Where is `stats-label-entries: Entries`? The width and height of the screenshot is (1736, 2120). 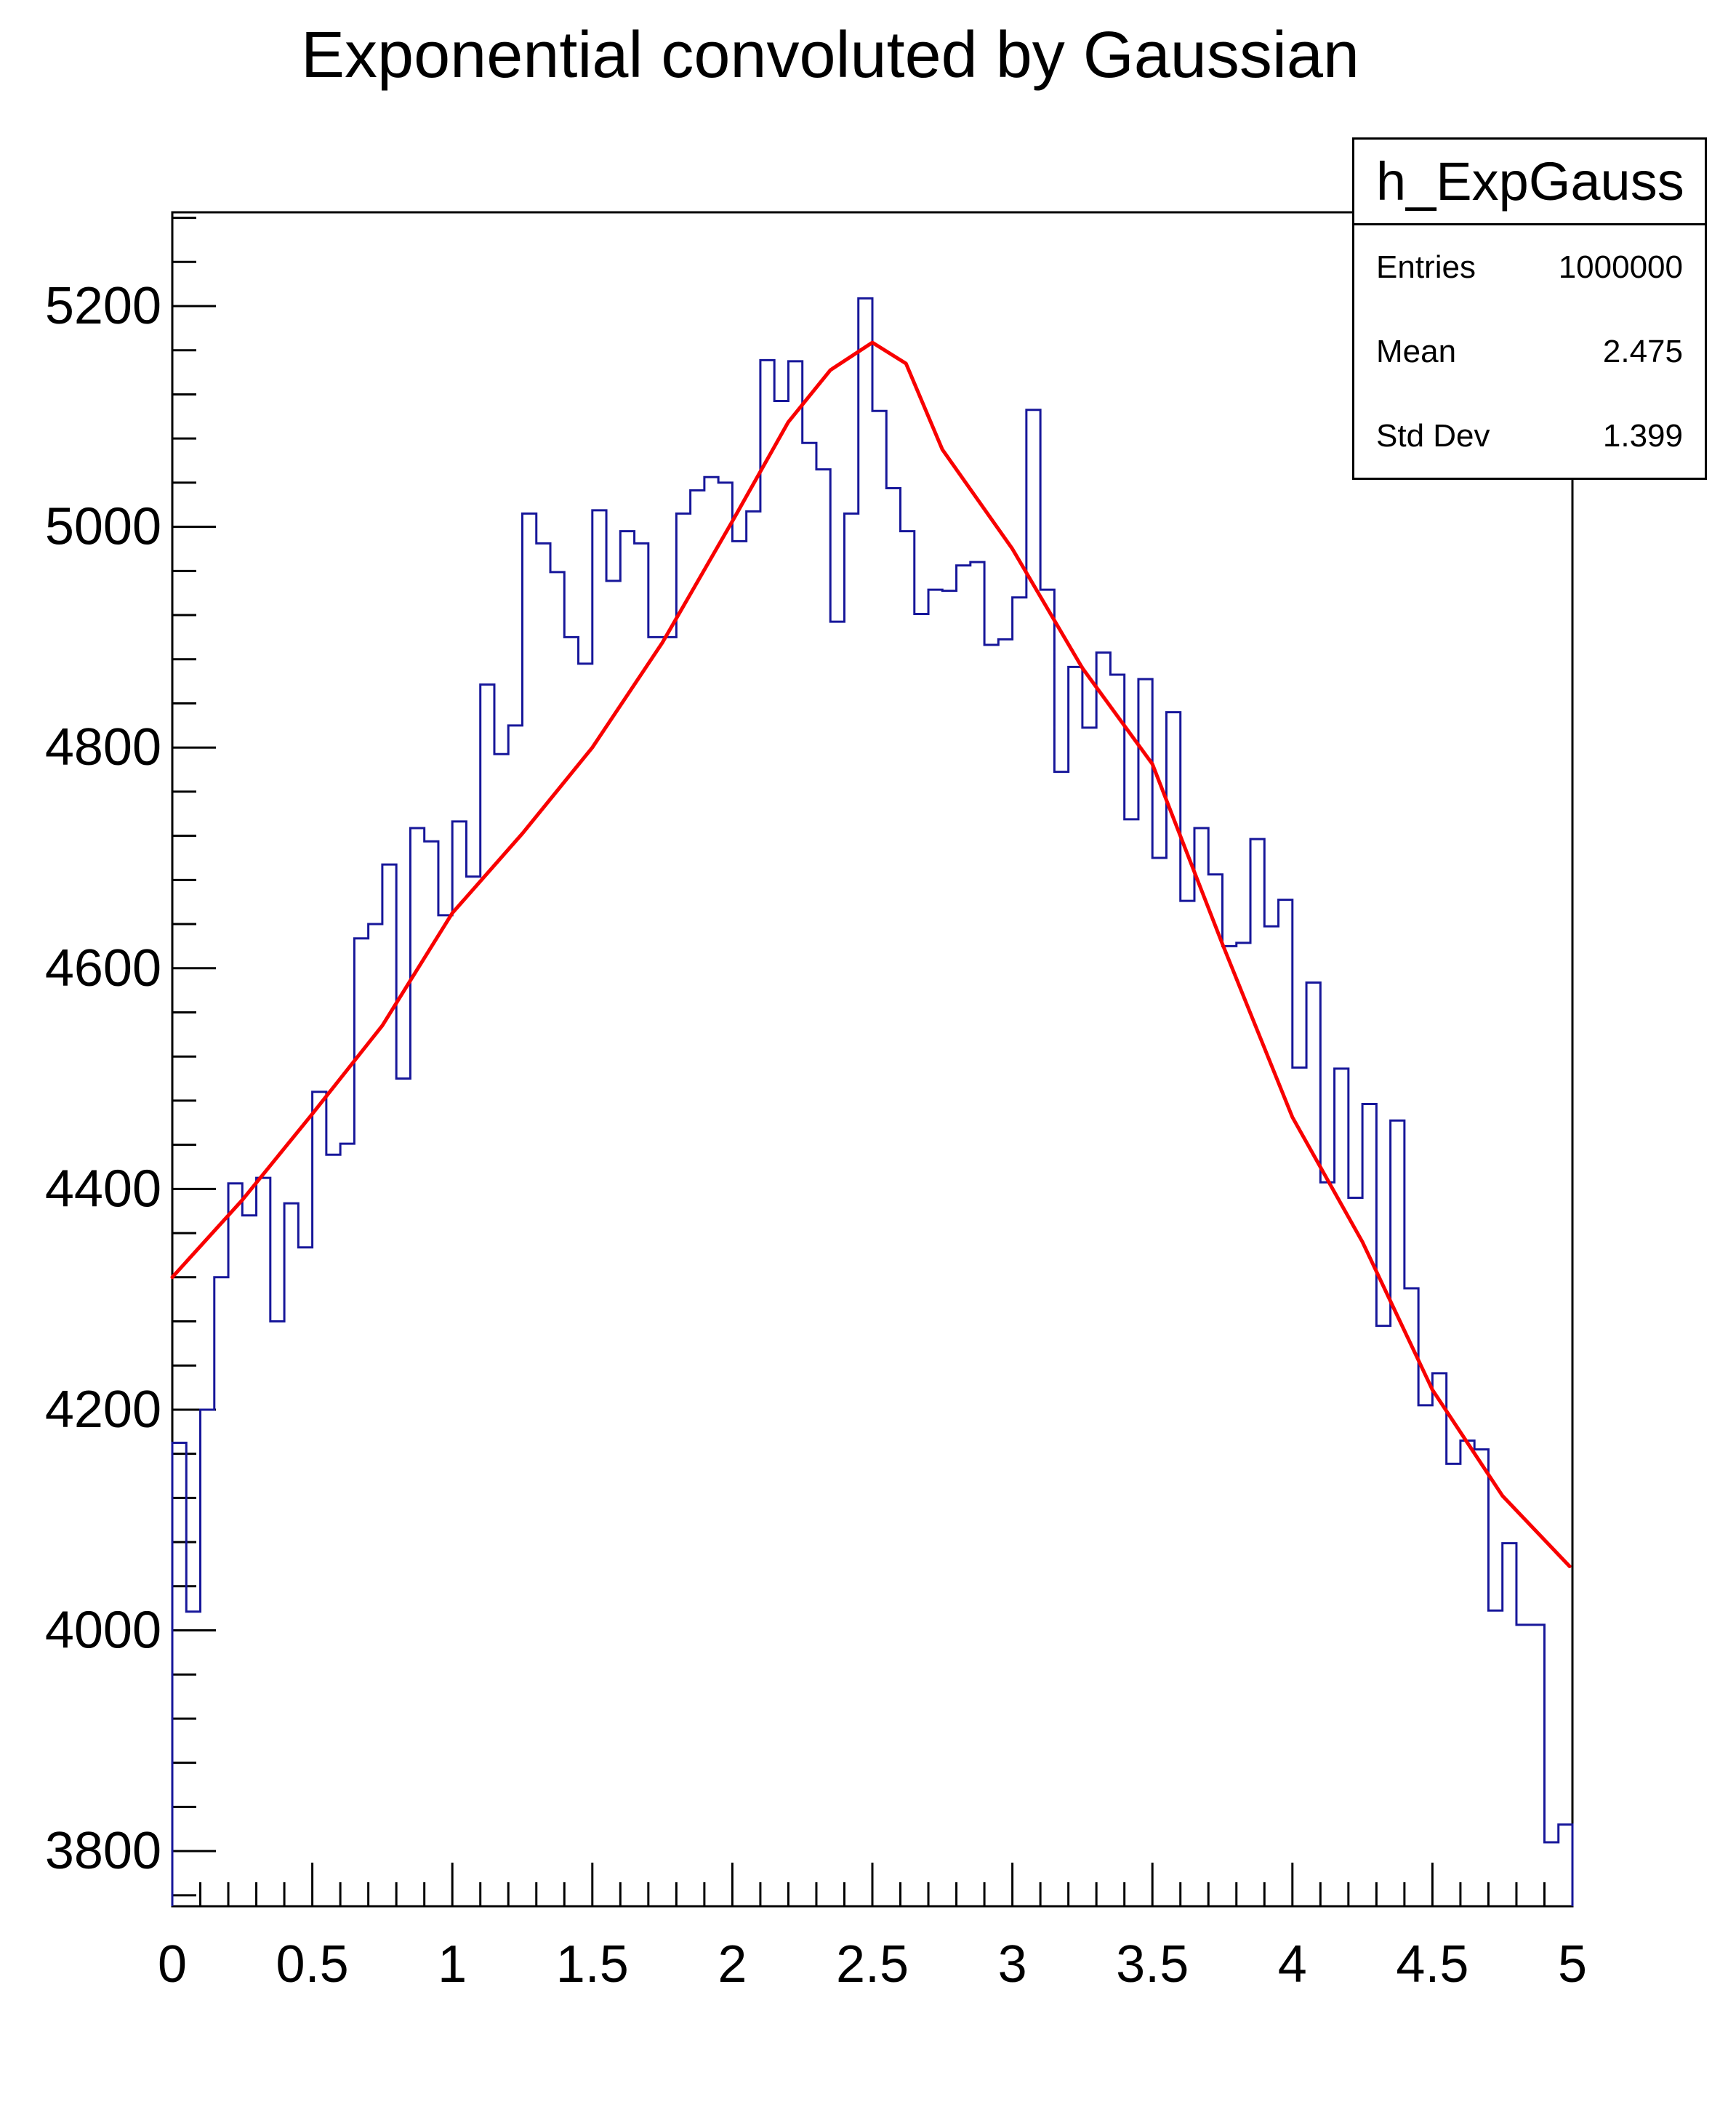 stats-label-entries: Entries is located at coordinates (1426, 267).